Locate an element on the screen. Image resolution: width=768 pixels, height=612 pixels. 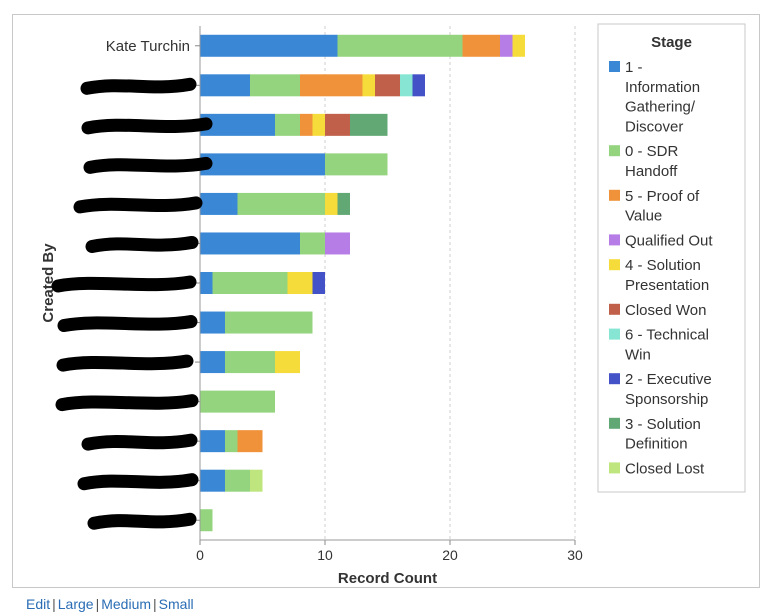
large-link: Large is located at coordinates (75, 604).